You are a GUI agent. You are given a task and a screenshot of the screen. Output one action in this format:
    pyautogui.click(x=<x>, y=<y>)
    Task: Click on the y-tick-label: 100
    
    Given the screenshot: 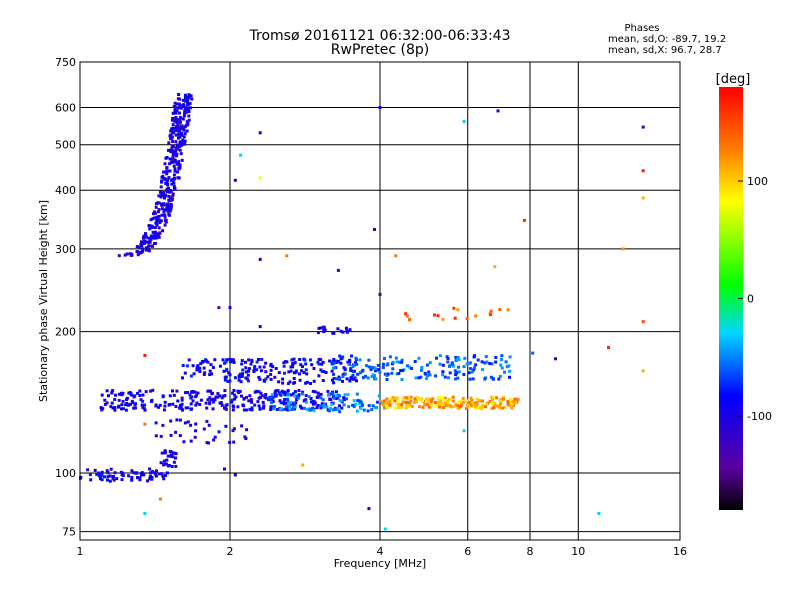 What is the action you would take?
    pyautogui.click(x=65, y=473)
    